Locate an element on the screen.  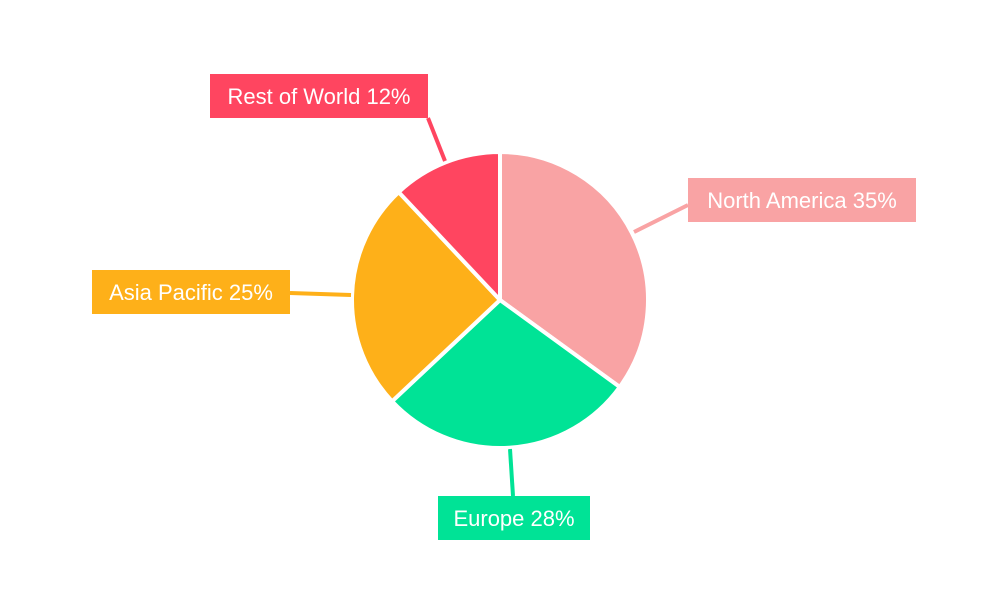
data-label-rest-of-world: Rest of World 12% is located at coordinates (318, 96).